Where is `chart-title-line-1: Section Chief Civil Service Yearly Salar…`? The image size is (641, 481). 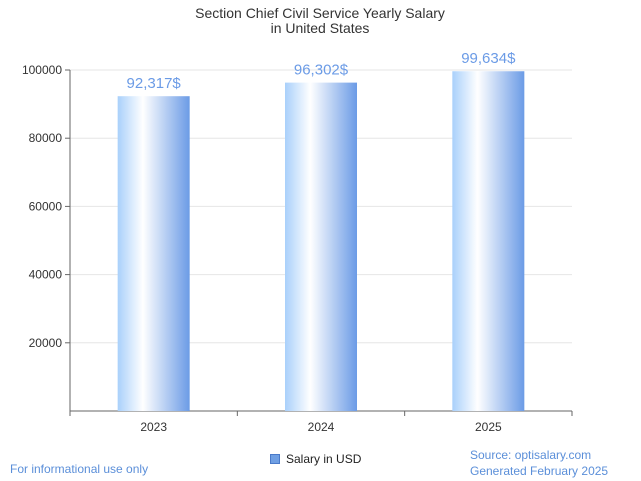
chart-title-line-1: Section Chief Civil Service Yearly Salar… is located at coordinates (320, 13).